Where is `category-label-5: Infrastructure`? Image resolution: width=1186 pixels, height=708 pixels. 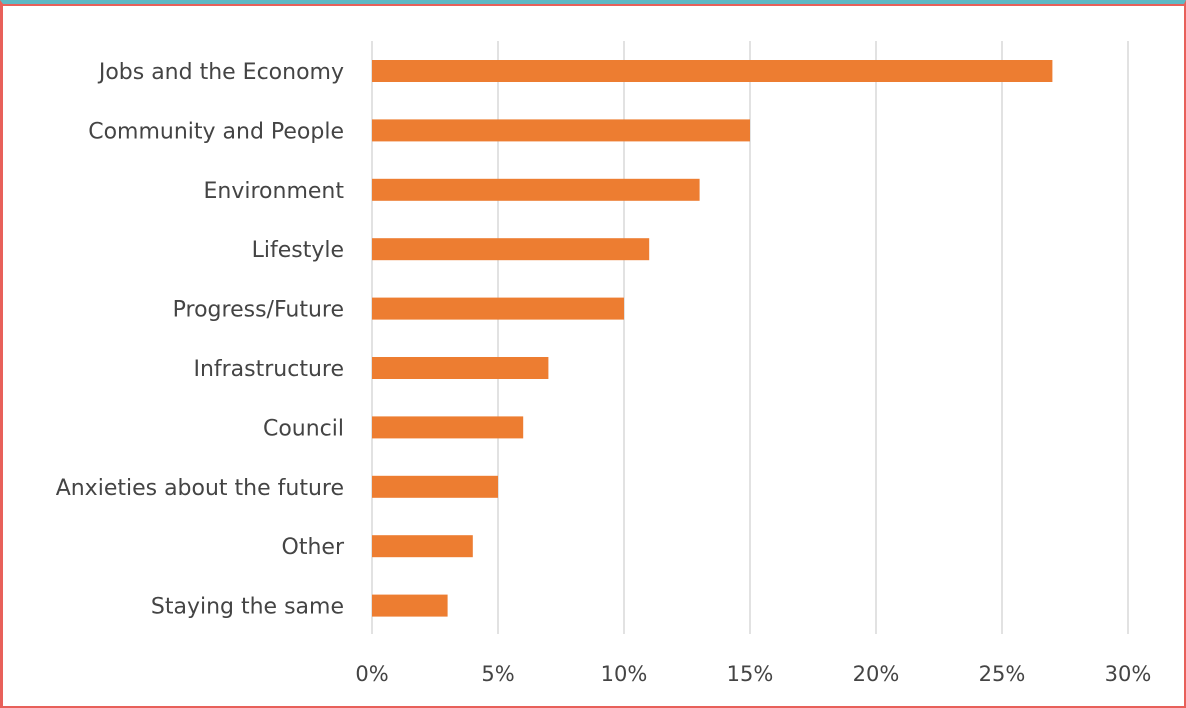 category-label-5: Infrastructure is located at coordinates (268, 369).